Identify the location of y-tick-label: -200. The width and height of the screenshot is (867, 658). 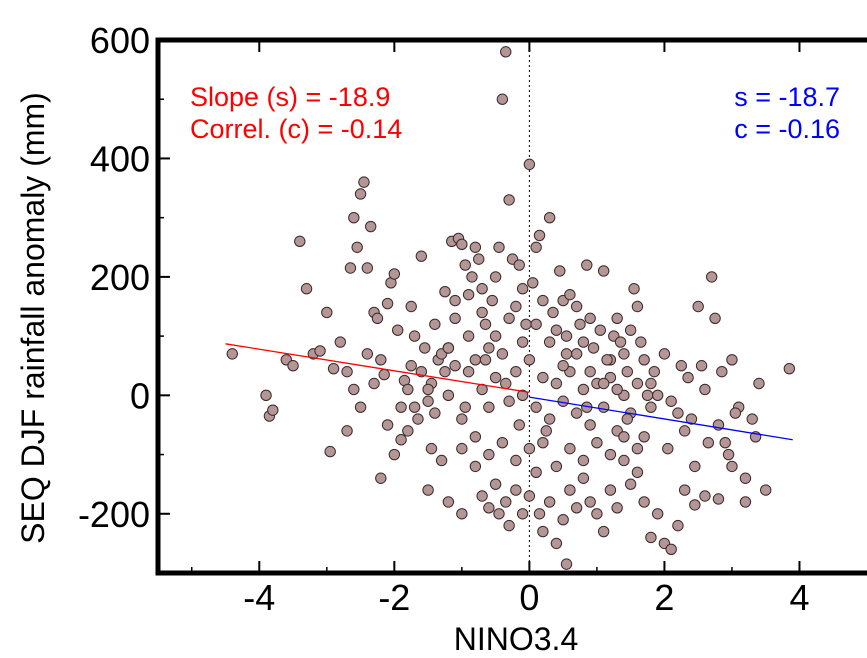
(114, 514).